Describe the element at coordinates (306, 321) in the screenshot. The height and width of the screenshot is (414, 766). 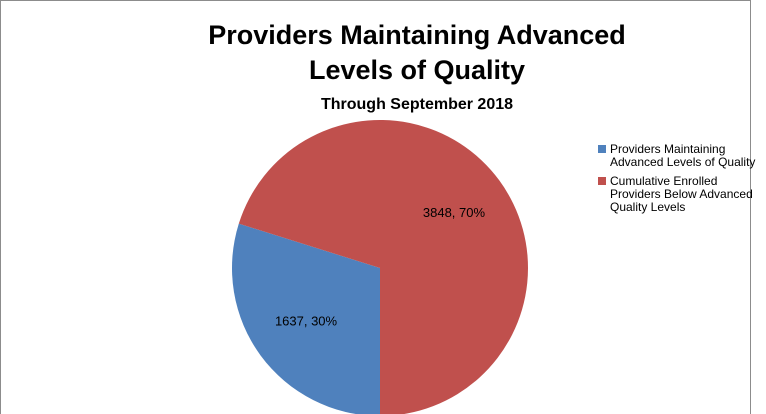
I see `data-label: 1637, 30%` at that location.